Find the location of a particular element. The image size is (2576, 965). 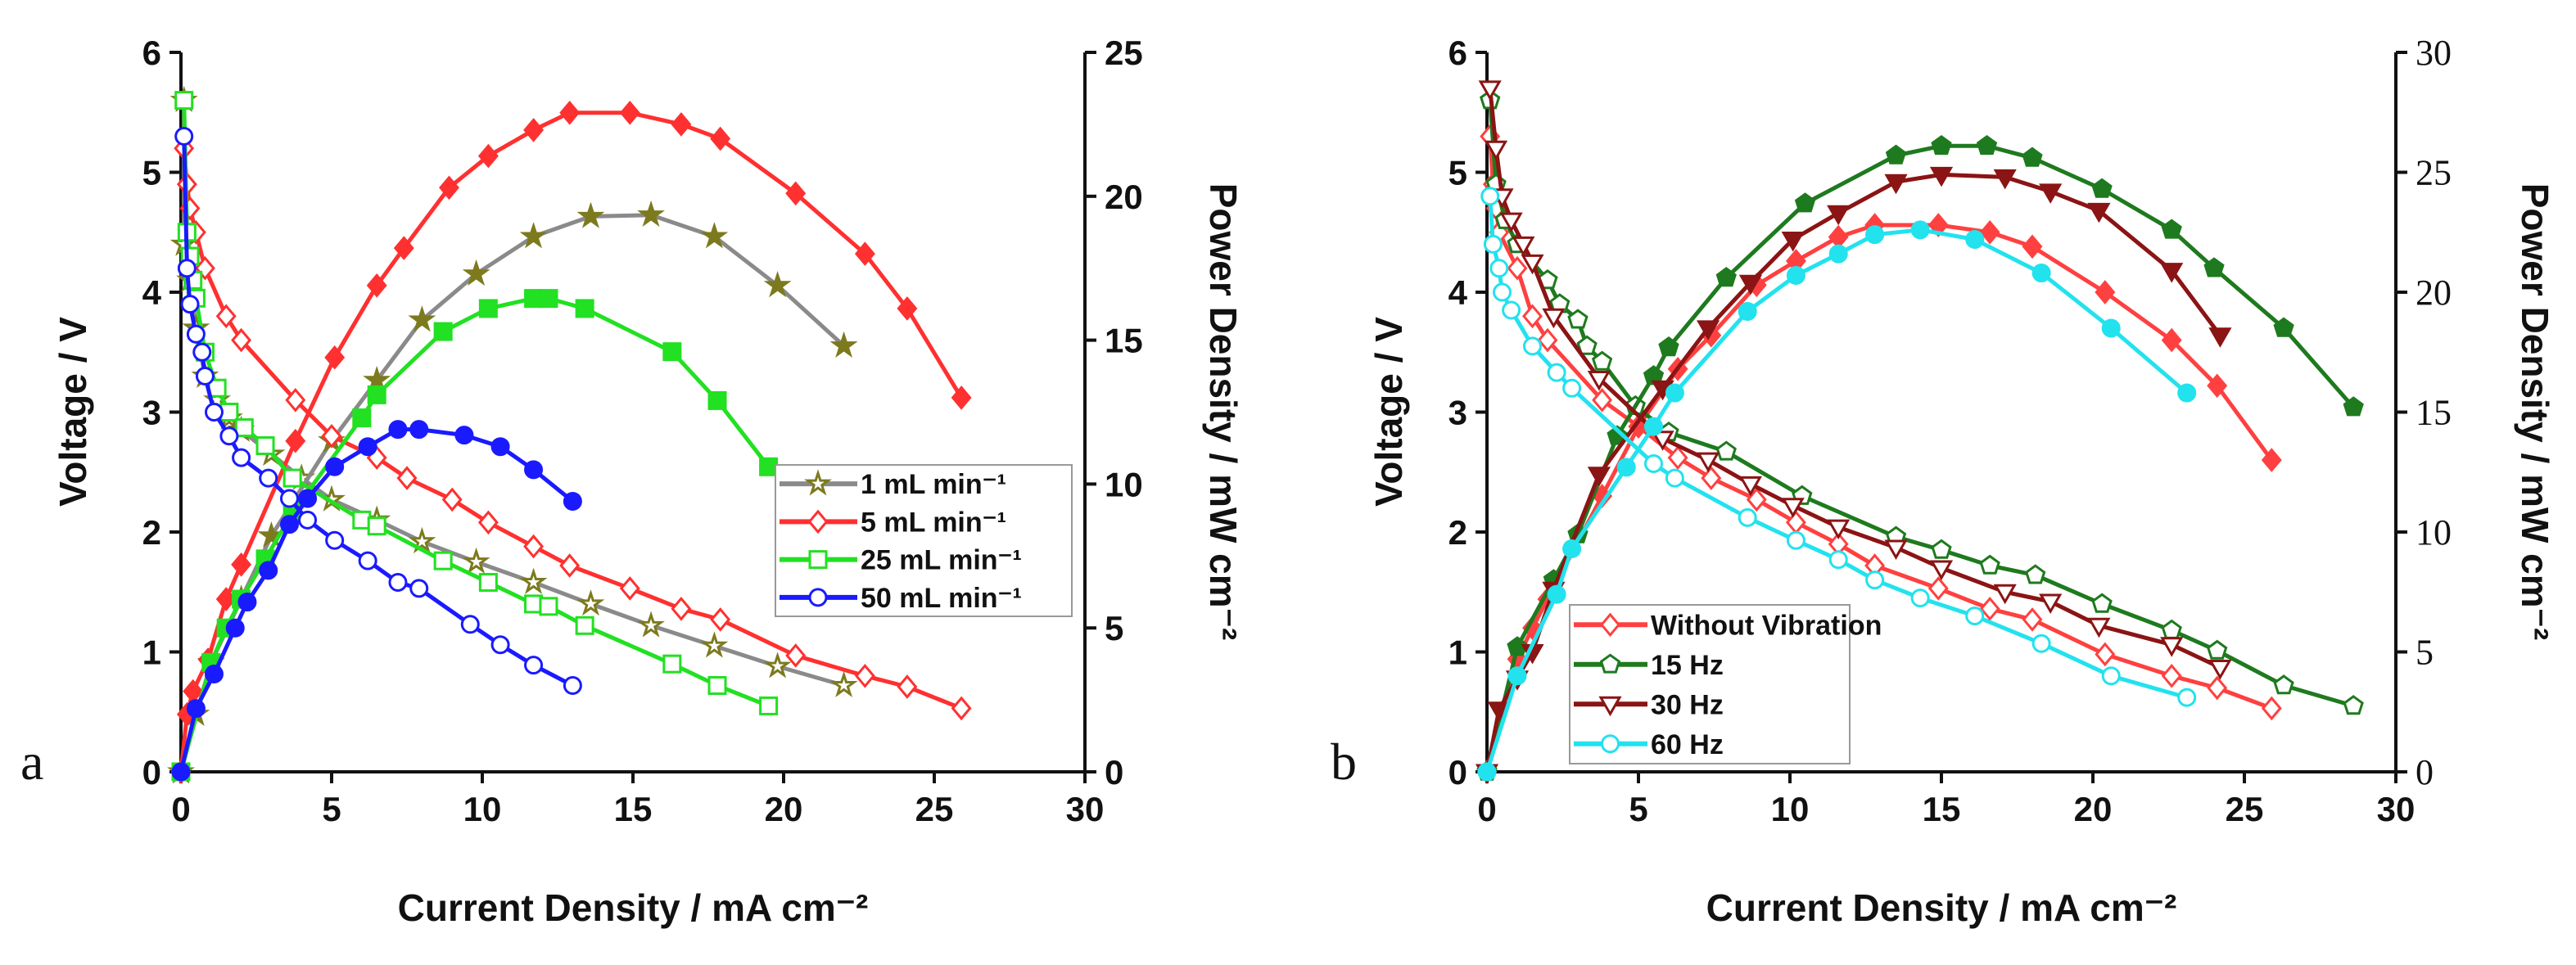

power-line is located at coordinates (376, 600).